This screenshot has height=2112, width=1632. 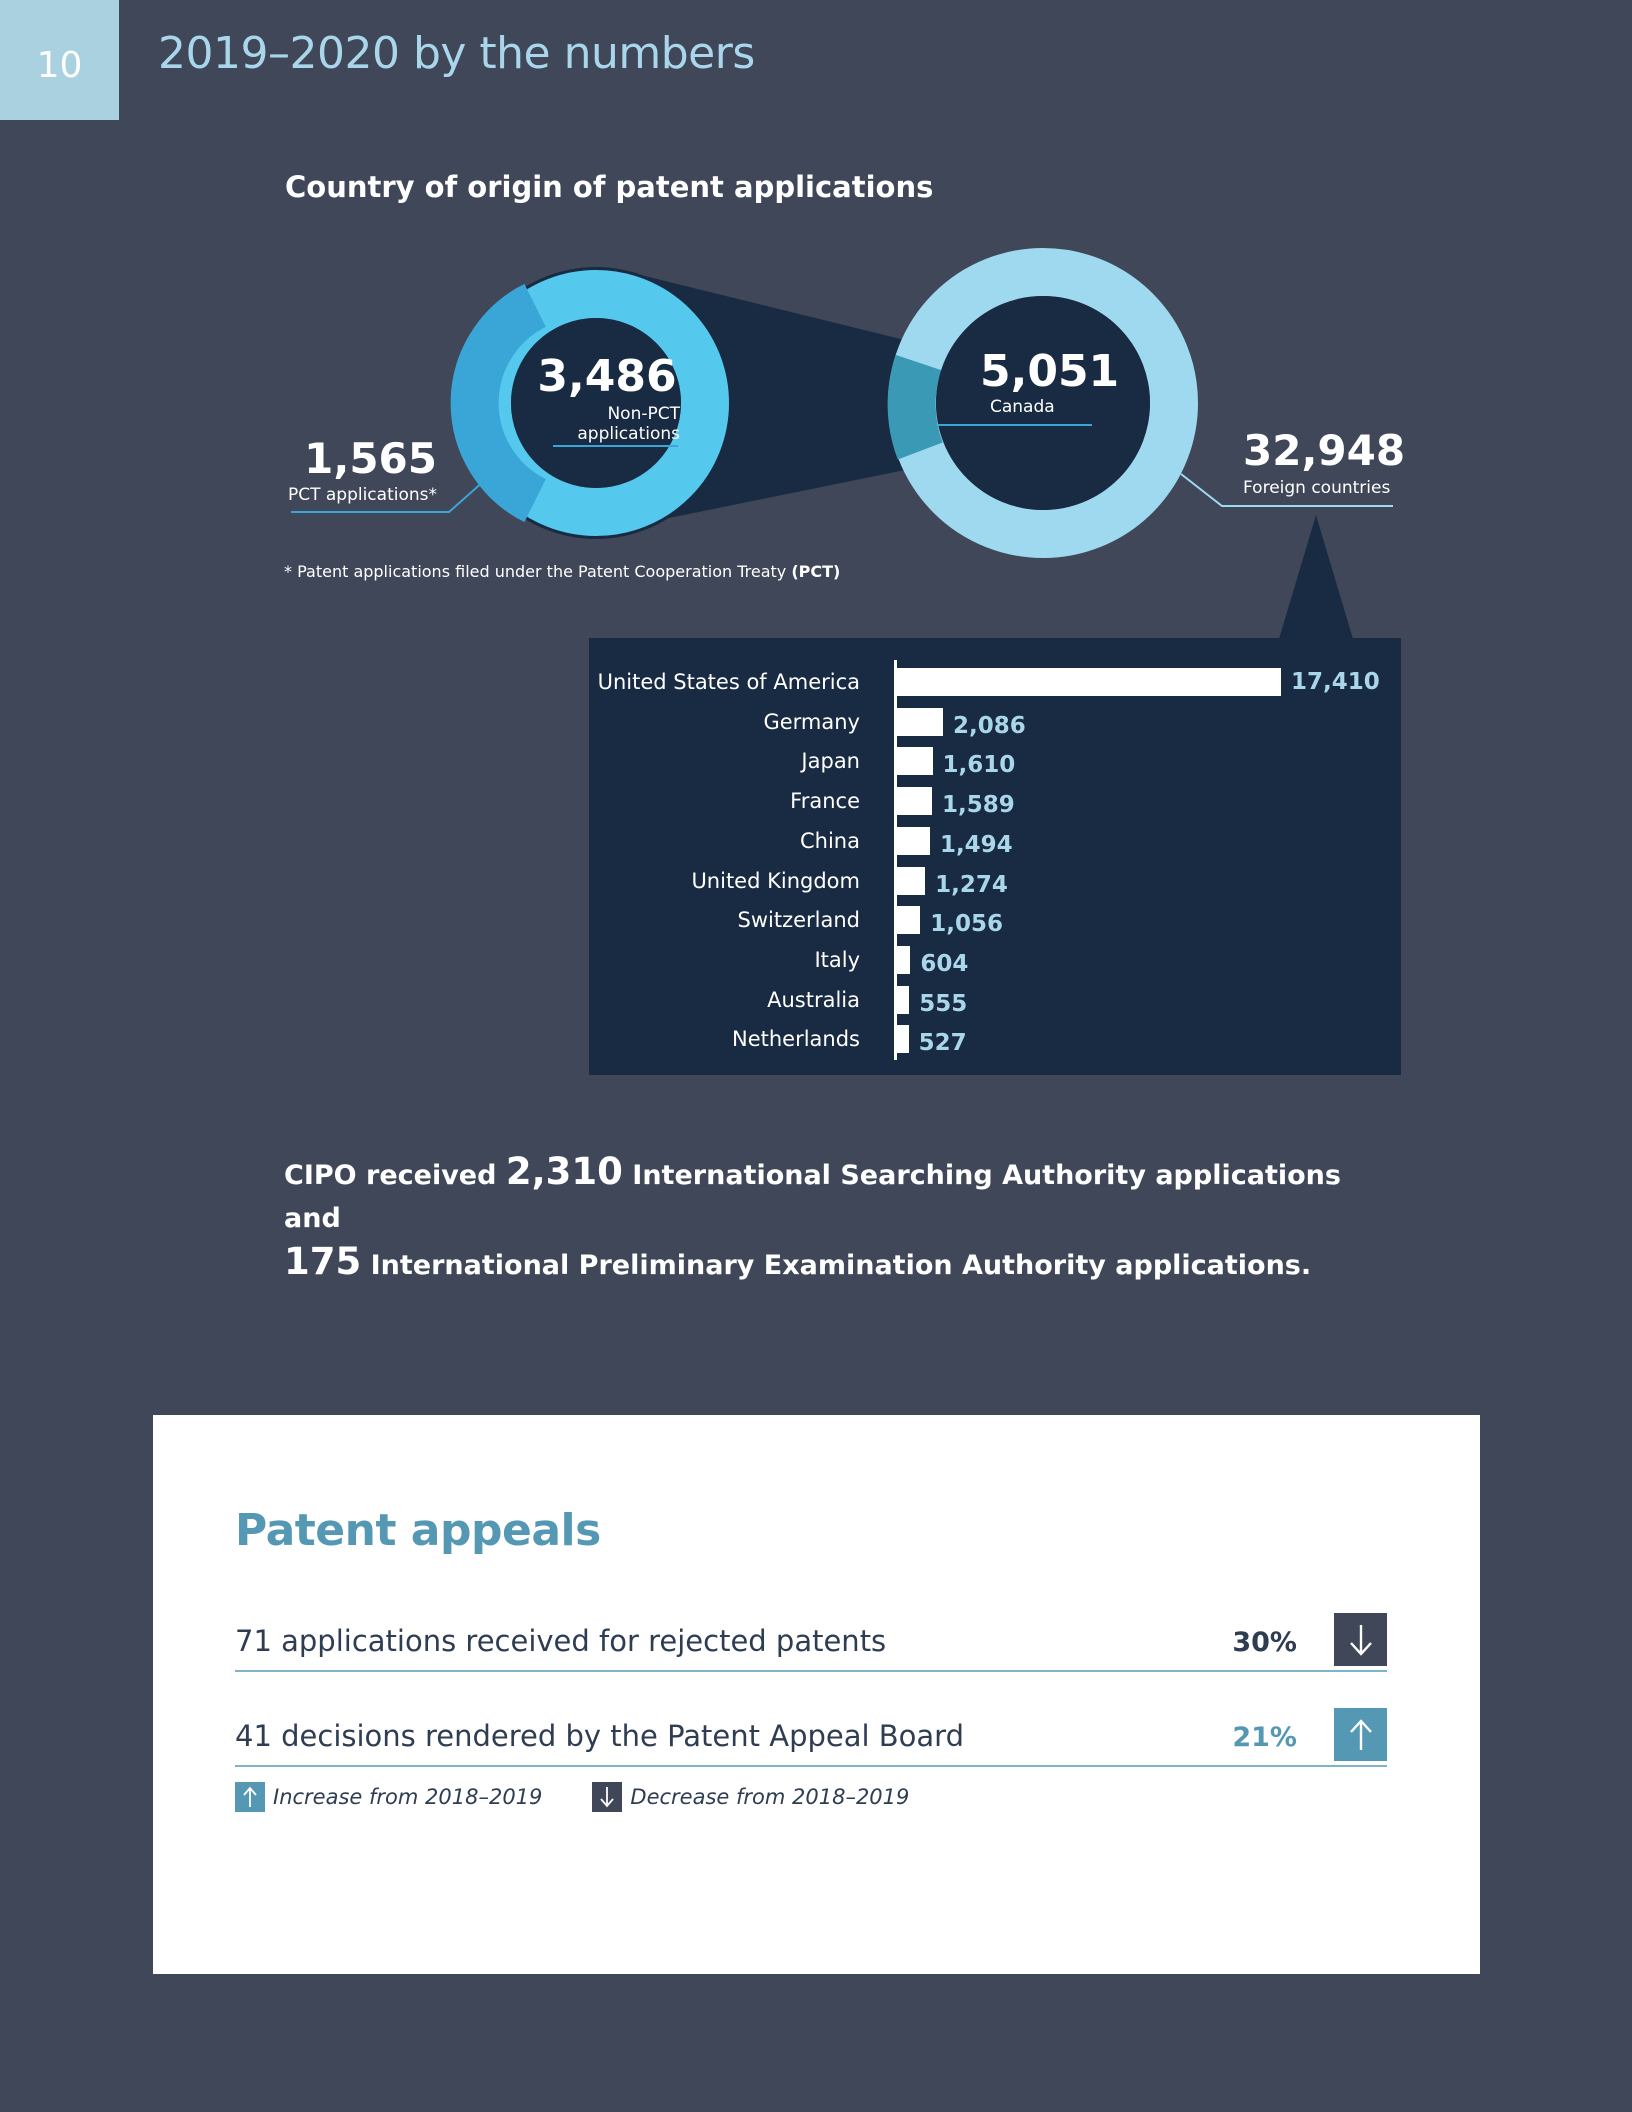 I want to click on legend-increase: Increase from 2018–2019, so click(x=388, y=1797).